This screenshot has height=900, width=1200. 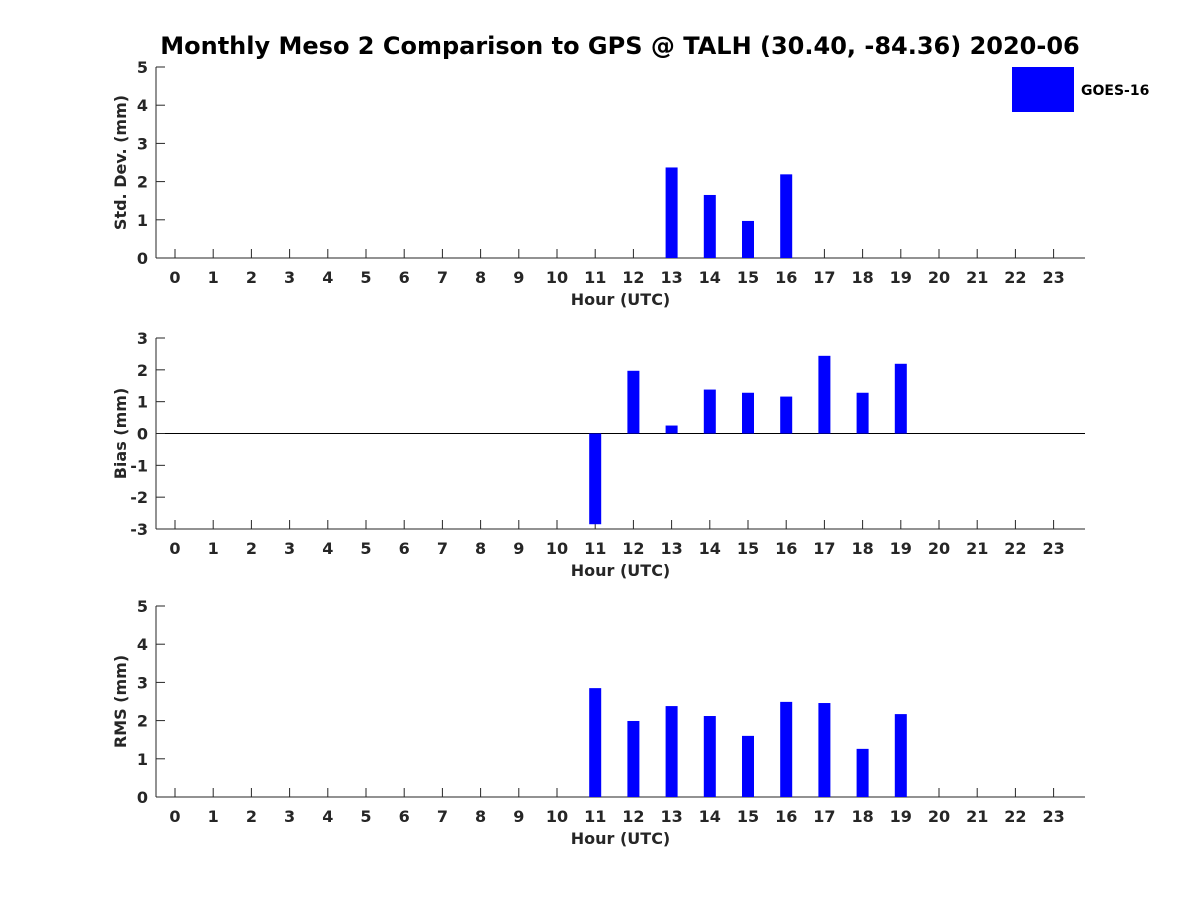 I want to click on x-tick-label: 12, so click(x=633, y=277).